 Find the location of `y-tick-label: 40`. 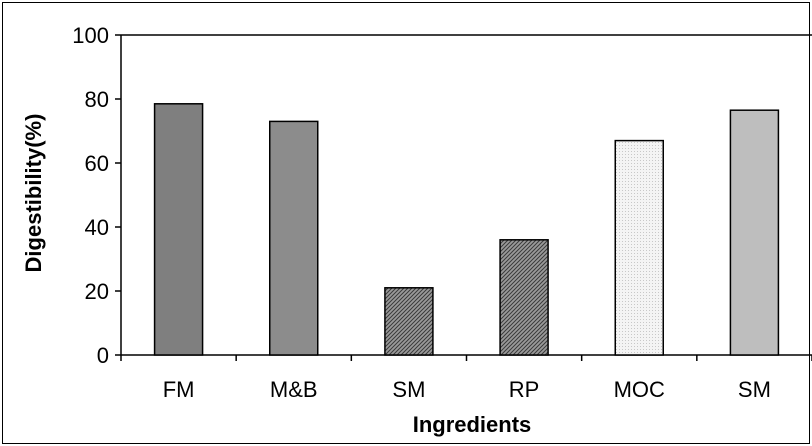

y-tick-label: 40 is located at coordinates (97, 227).